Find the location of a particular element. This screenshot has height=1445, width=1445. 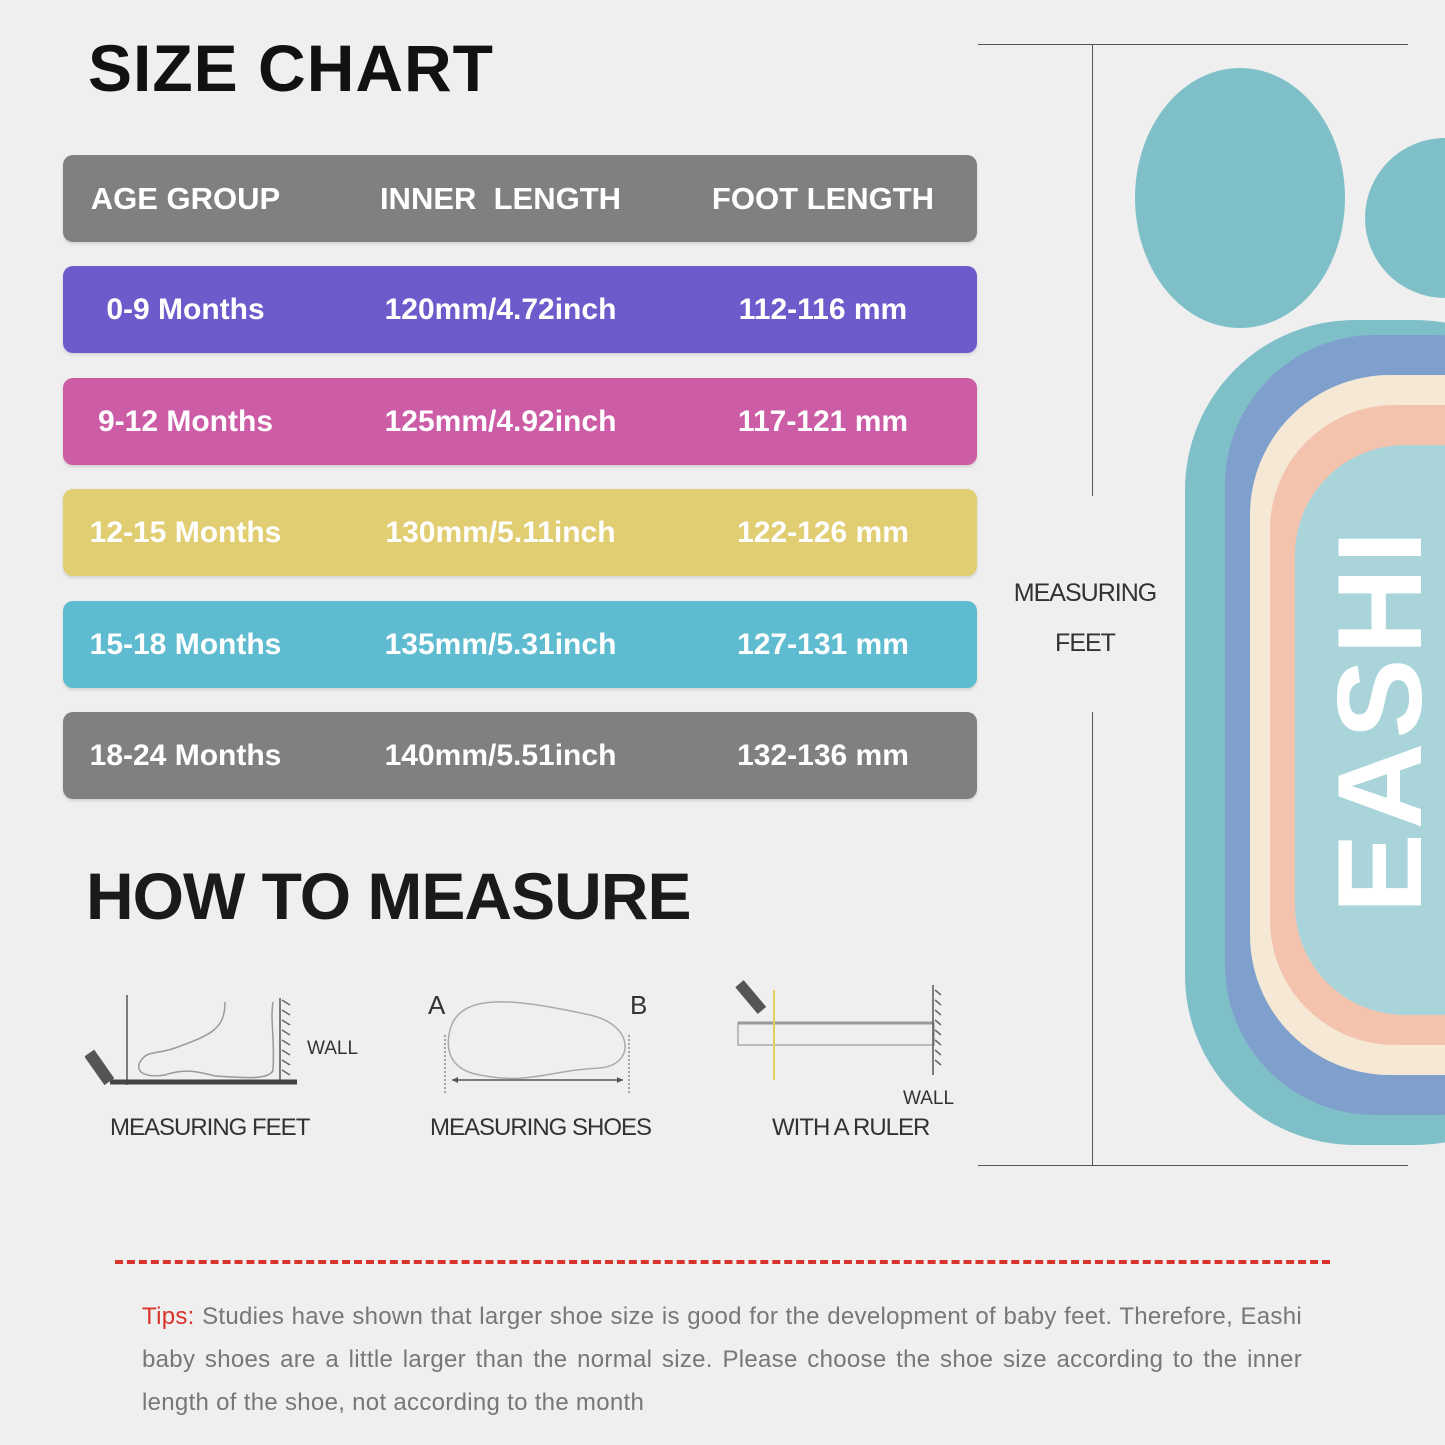

top-dimension-line is located at coordinates (1193, 44).